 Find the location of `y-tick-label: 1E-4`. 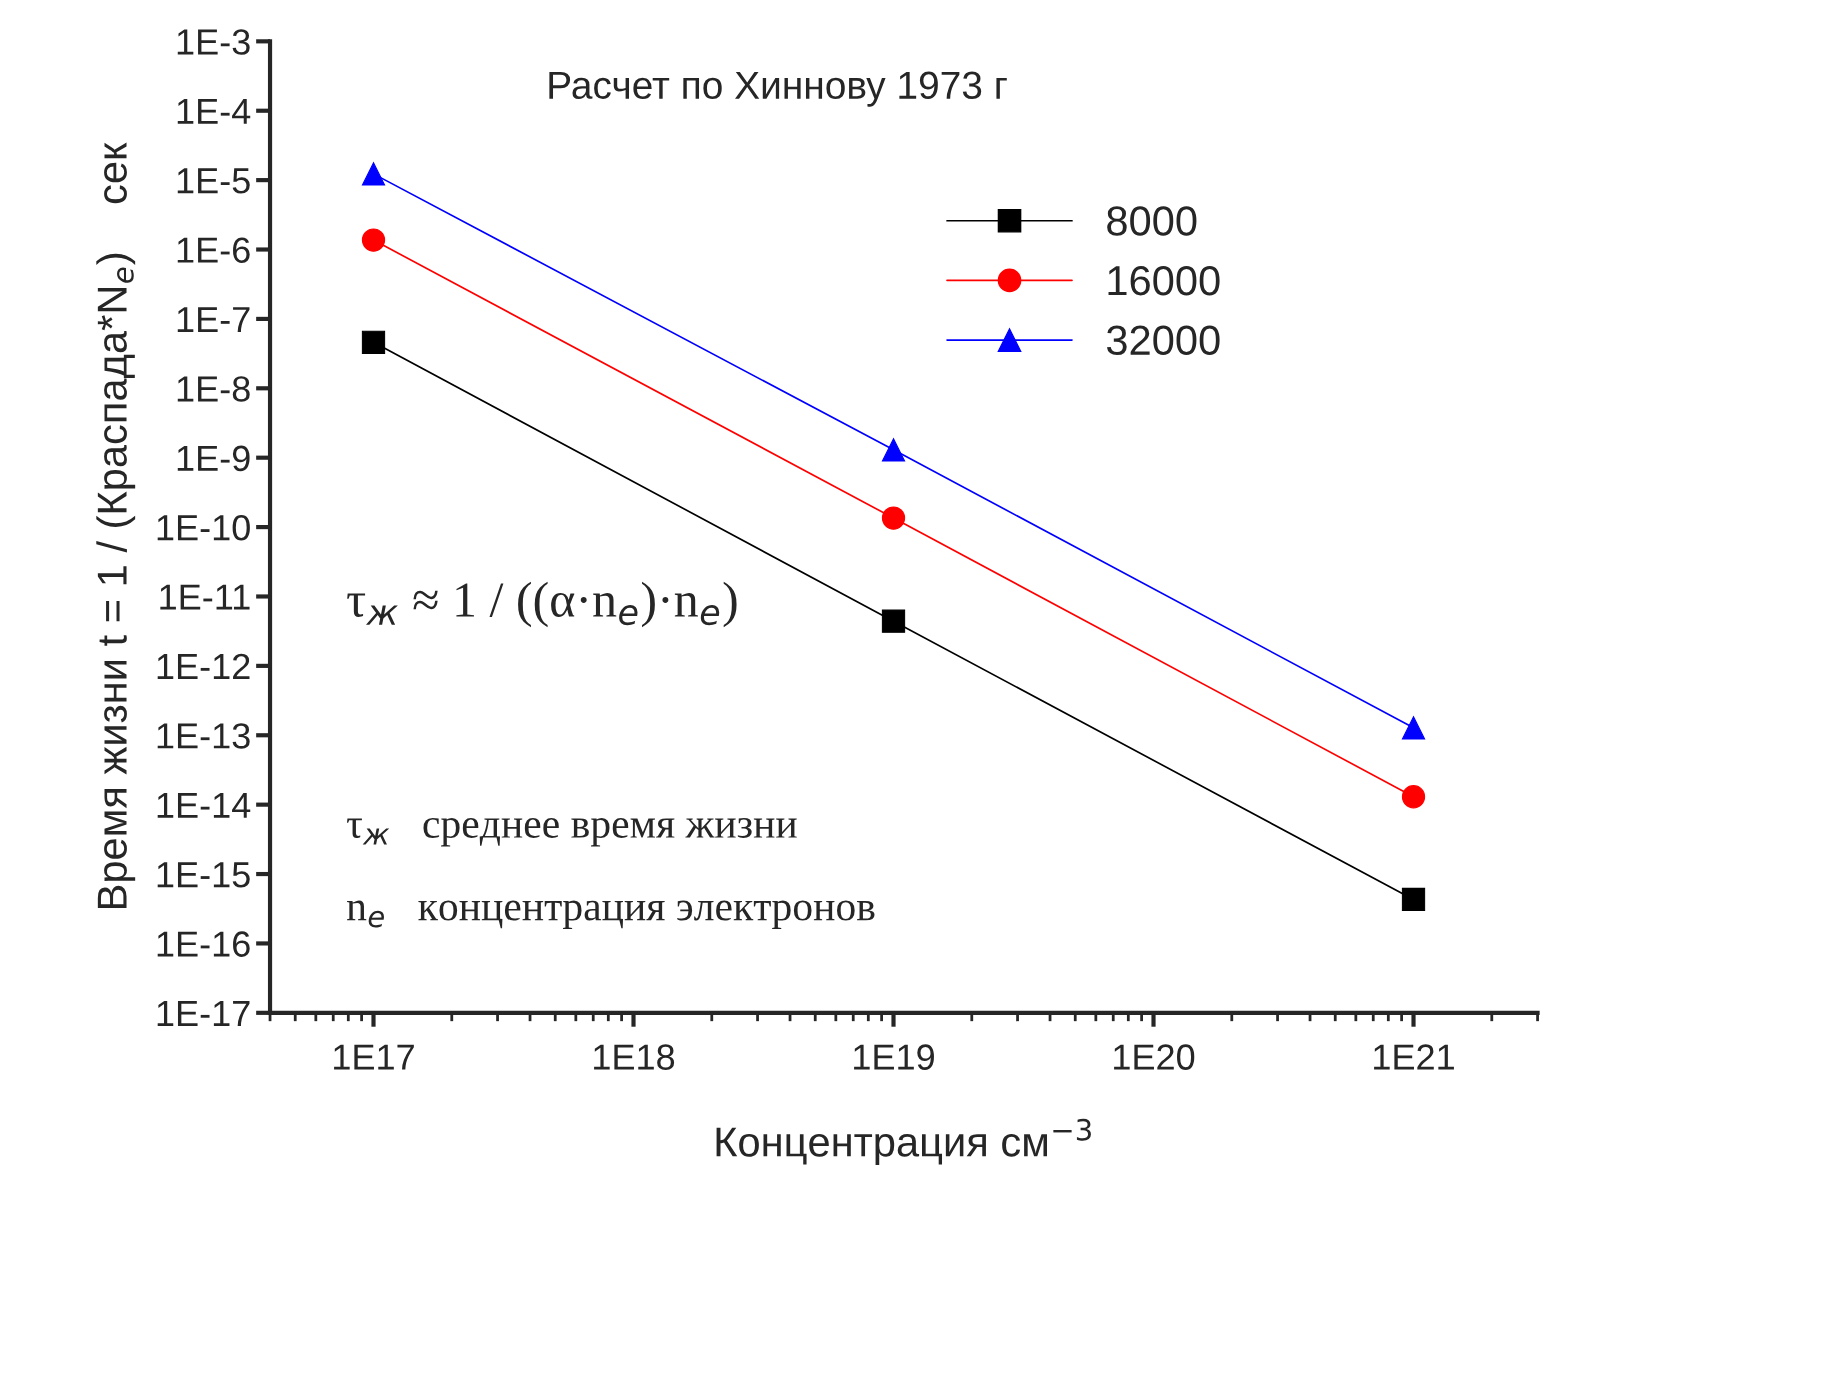

y-tick-label: 1E-4 is located at coordinates (214, 111).